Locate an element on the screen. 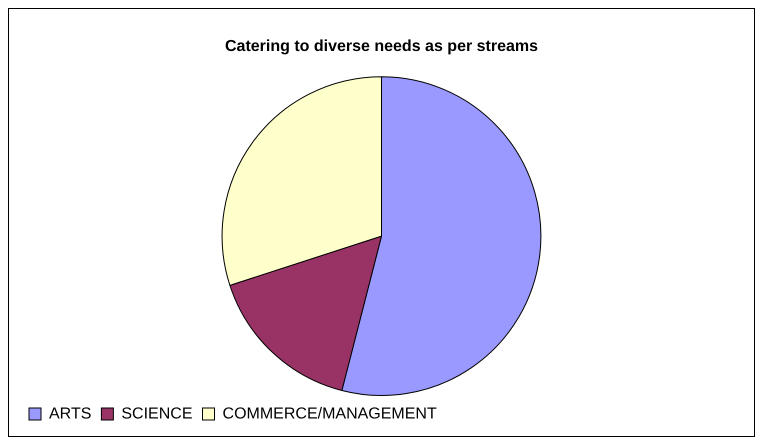  chart-title: Catering to diverse needs as per streams is located at coordinates (381, 47).